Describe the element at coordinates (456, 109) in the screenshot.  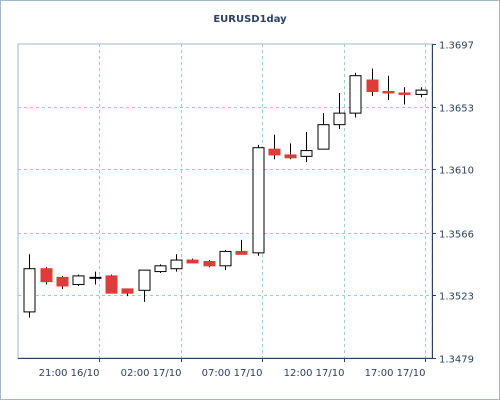
I see `y-tick-label: 1.3653` at that location.